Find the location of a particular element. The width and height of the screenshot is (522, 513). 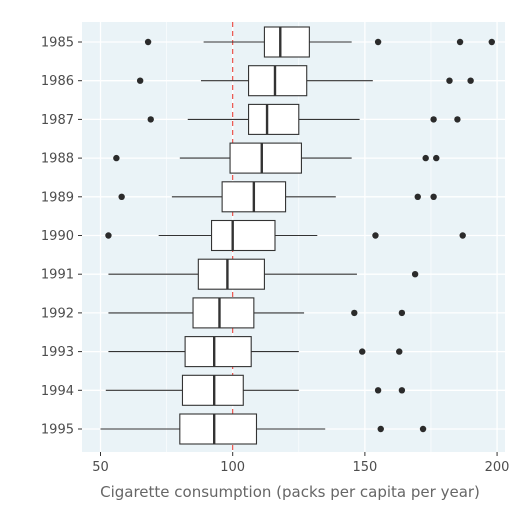

y-tick-label: 1992 is located at coordinates (57, 313).